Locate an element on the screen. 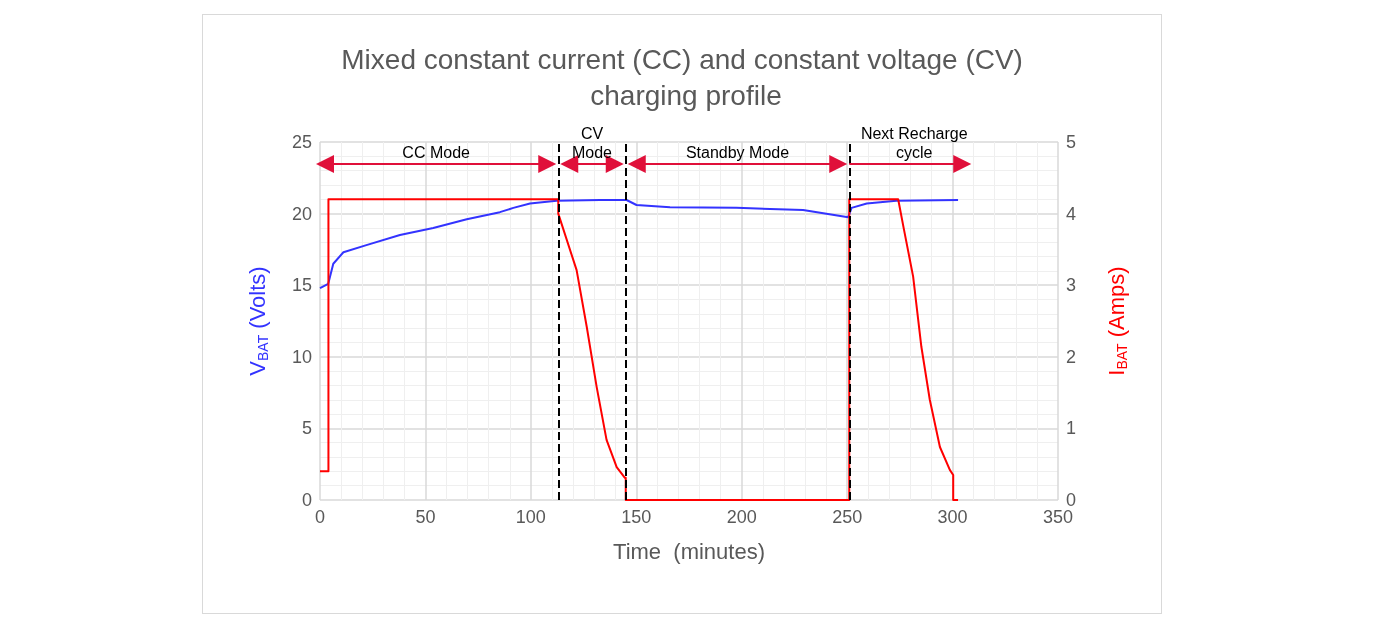  x-tick-label: 150 is located at coordinates (636, 517).